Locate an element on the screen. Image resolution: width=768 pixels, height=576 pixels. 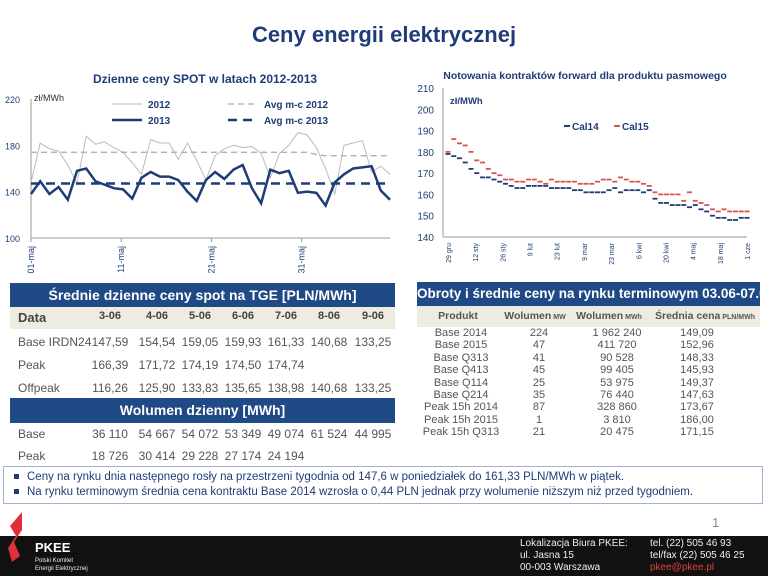
spot-table-header-bg is located at coordinates (202, 318).